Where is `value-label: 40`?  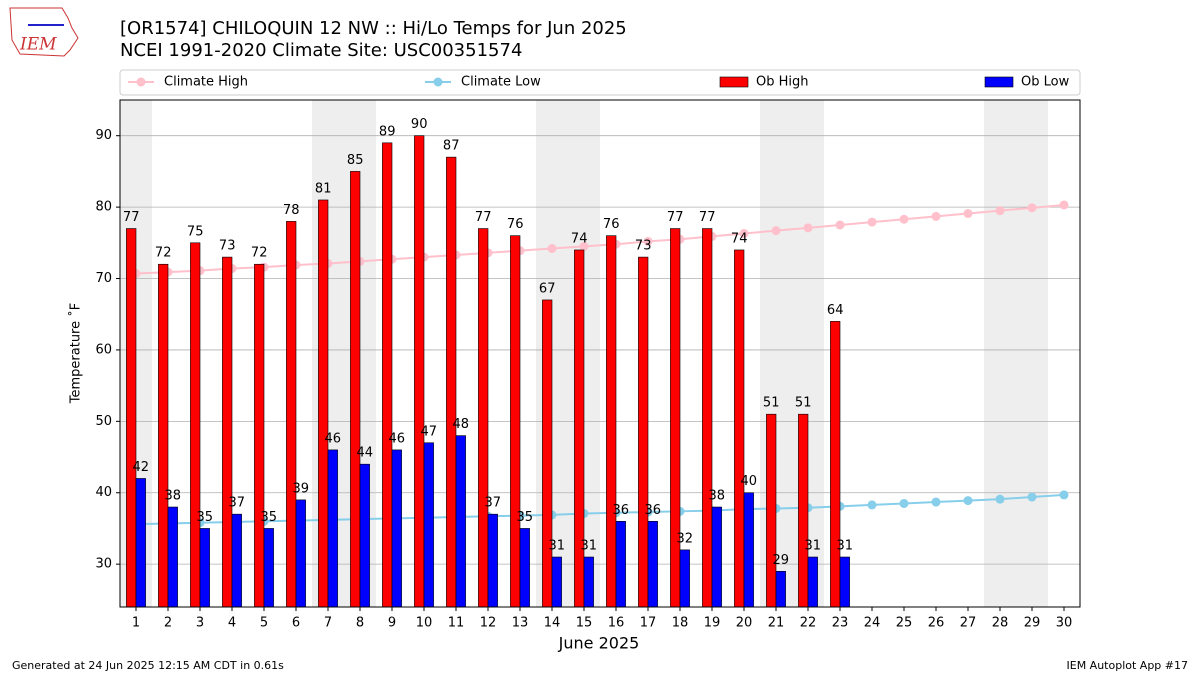
value-label: 40 is located at coordinates (749, 481).